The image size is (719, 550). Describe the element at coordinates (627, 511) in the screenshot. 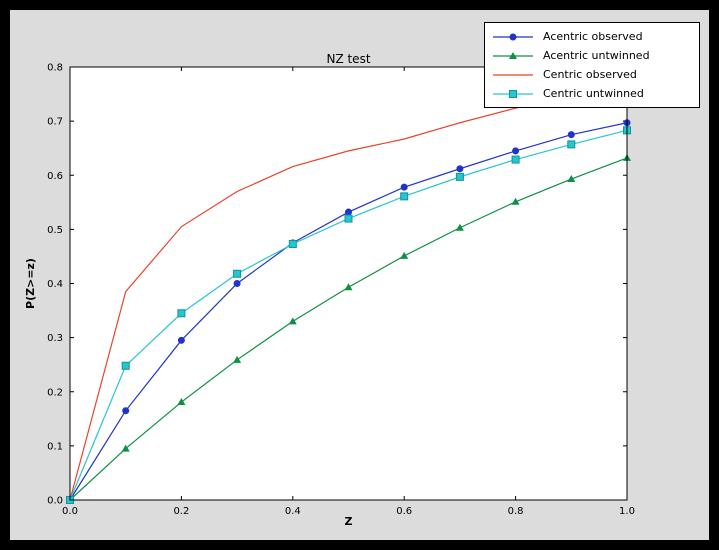

I see `x-tick-label: 1.0` at that location.